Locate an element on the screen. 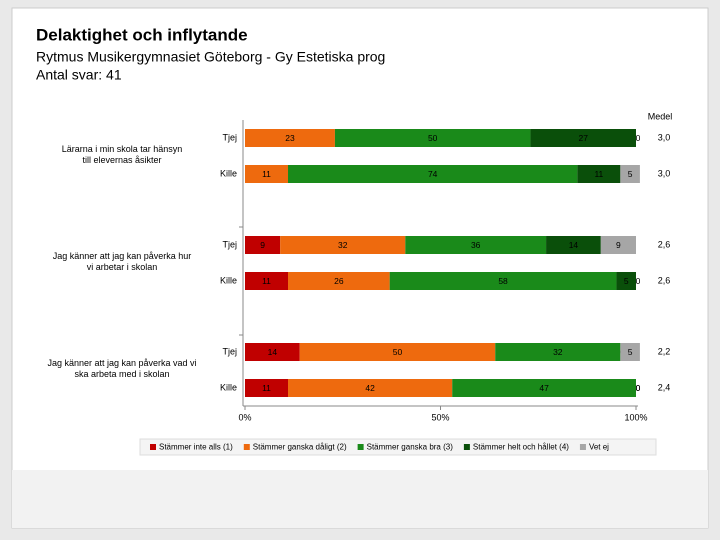 The height and width of the screenshot is (540, 720). segment-label: 74 is located at coordinates (433, 174).